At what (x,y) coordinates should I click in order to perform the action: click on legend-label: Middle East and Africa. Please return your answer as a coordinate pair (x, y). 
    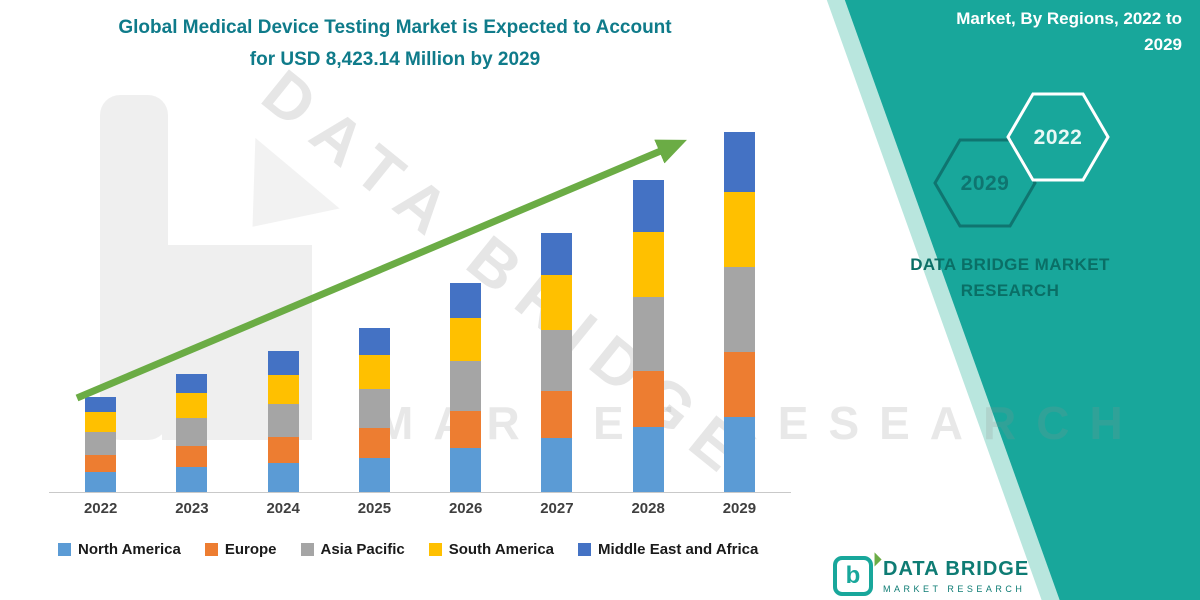
    Looking at the image, I should click on (678, 549).